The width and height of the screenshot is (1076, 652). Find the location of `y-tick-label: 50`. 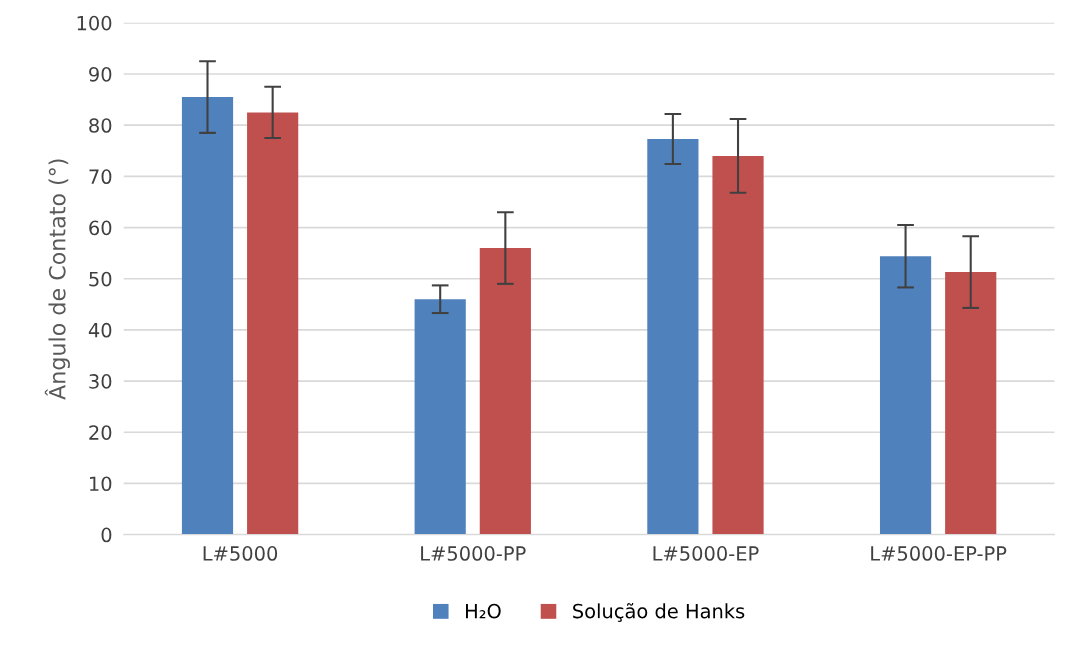

y-tick-label: 50 is located at coordinates (100, 279).